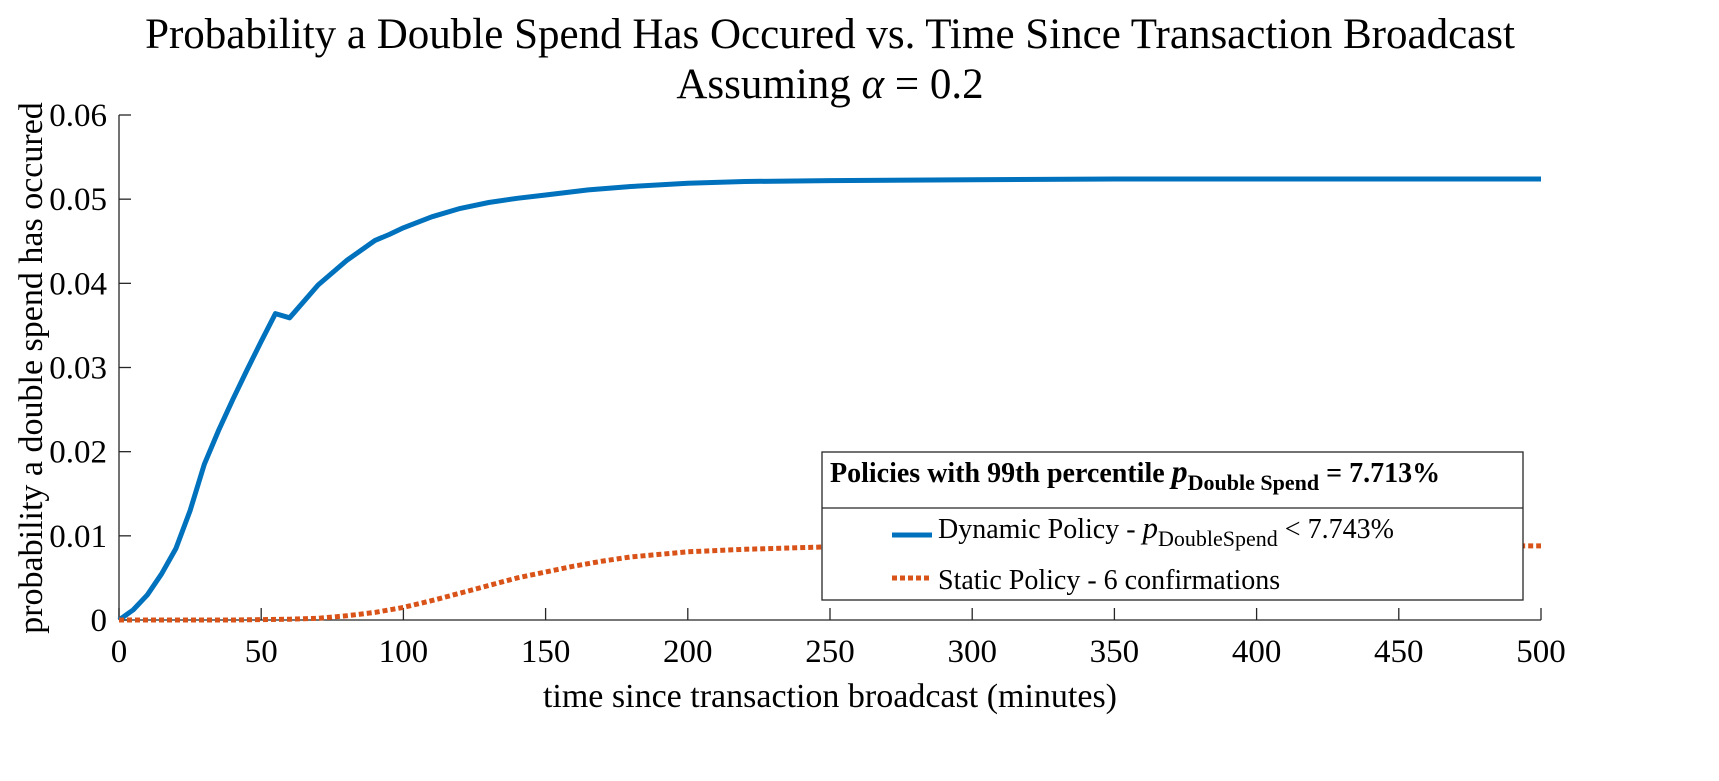 The image size is (1719, 781). Describe the element at coordinates (78, 284) in the screenshot. I see `y-tick-label: 0.04` at that location.